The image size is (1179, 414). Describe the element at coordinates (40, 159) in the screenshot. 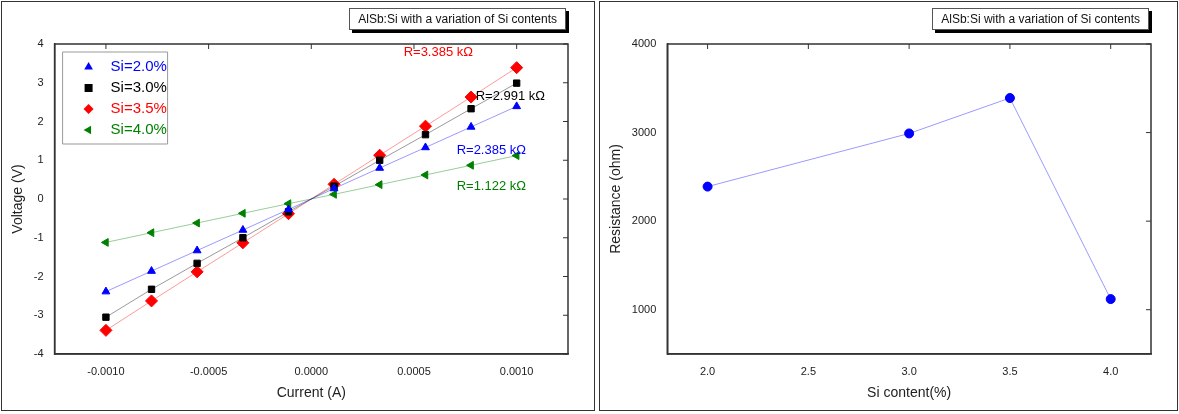

I see `y-tick-label: 1` at that location.